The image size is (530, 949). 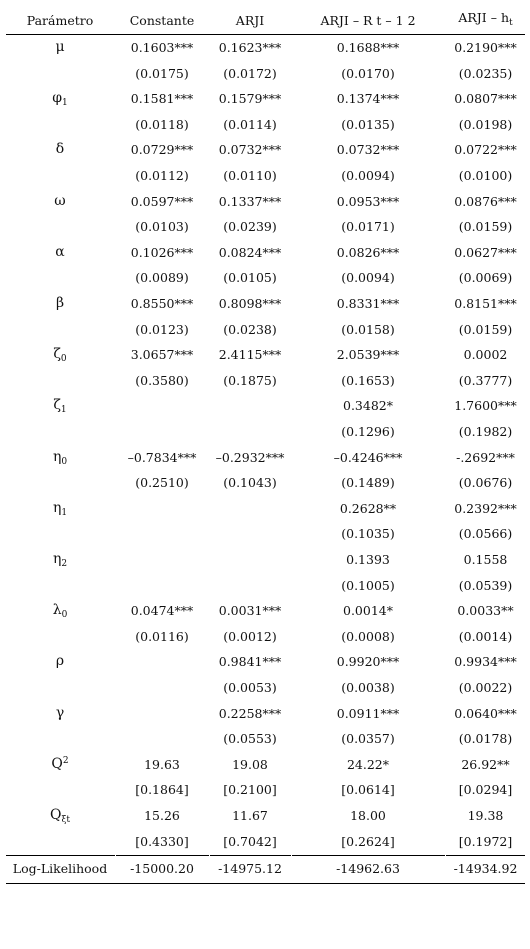 I want to click on stderr-cell: (0.0110), so click(x=250, y=175).